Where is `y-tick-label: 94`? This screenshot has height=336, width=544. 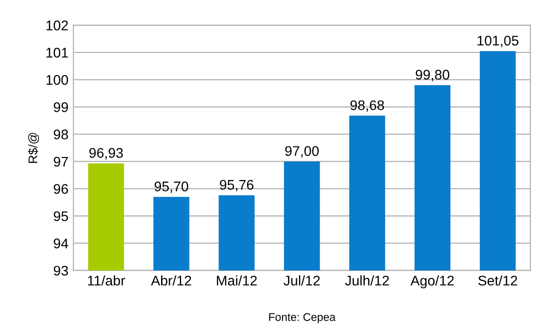
y-tick-label: 94 is located at coordinates (61, 243).